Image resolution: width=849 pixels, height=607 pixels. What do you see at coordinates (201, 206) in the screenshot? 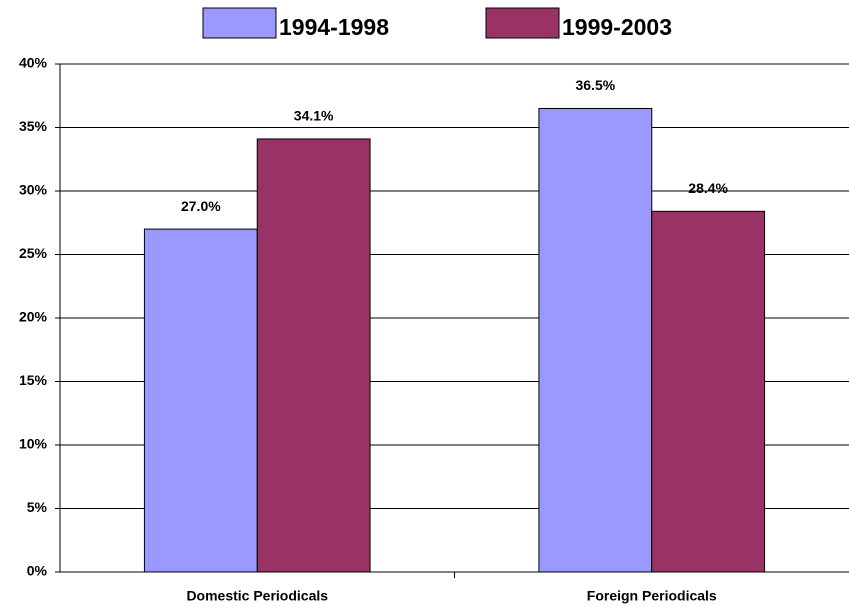
I see `value-label: 27.0%` at bounding box center [201, 206].